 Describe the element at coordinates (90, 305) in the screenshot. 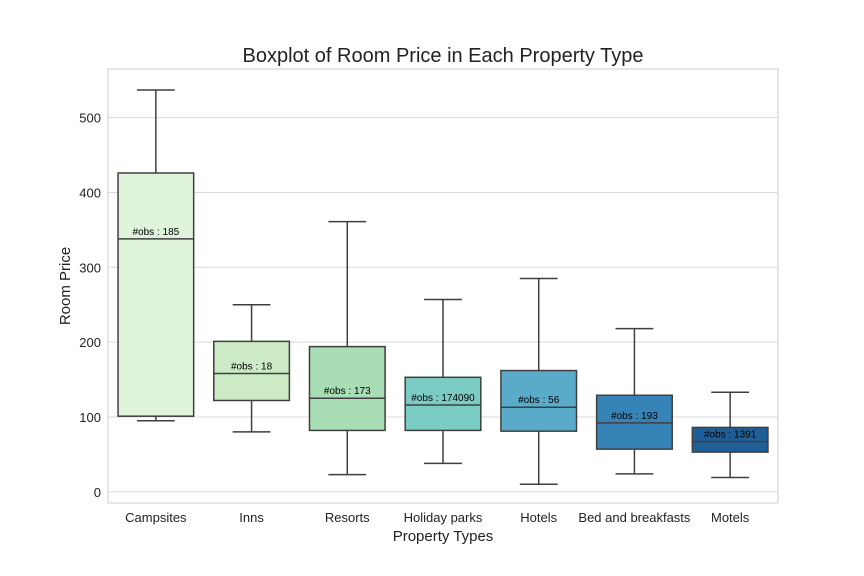

I see `y-axis-ticks: 0 100 200 300 400 500` at that location.